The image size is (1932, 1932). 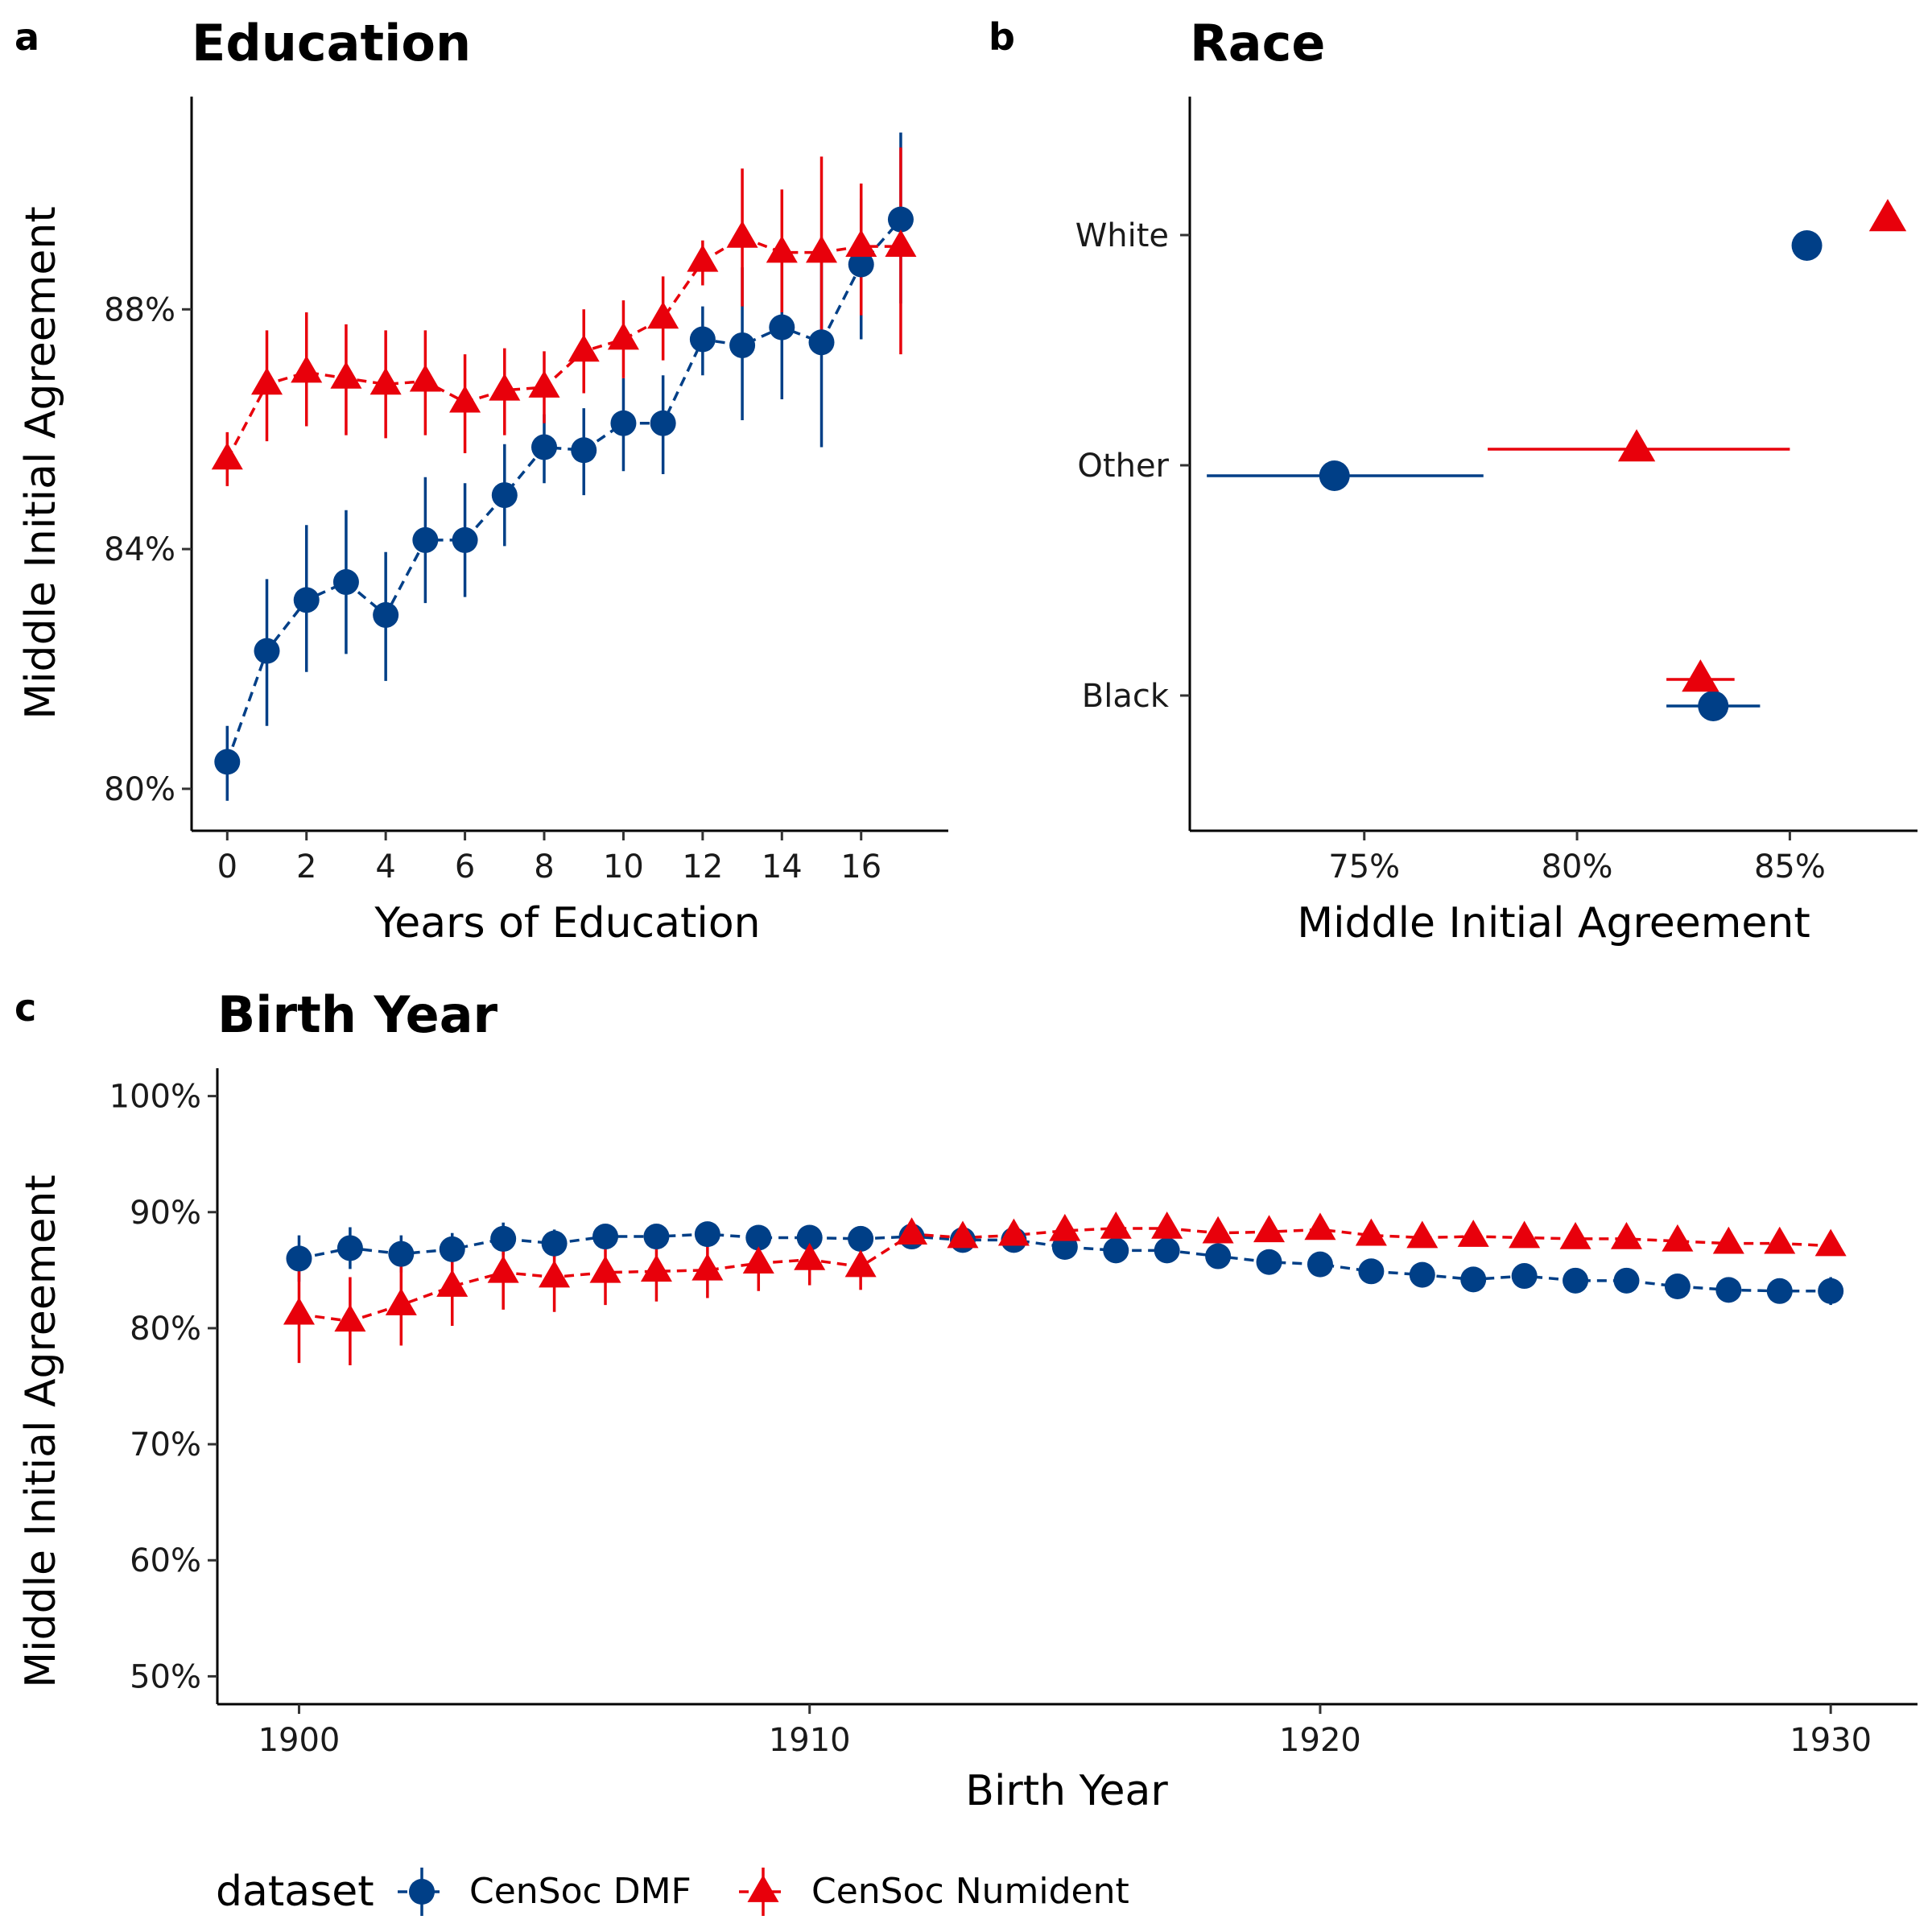 What do you see at coordinates (623, 867) in the screenshot?
I see `panel-a-x-tick-label: 10` at bounding box center [623, 867].